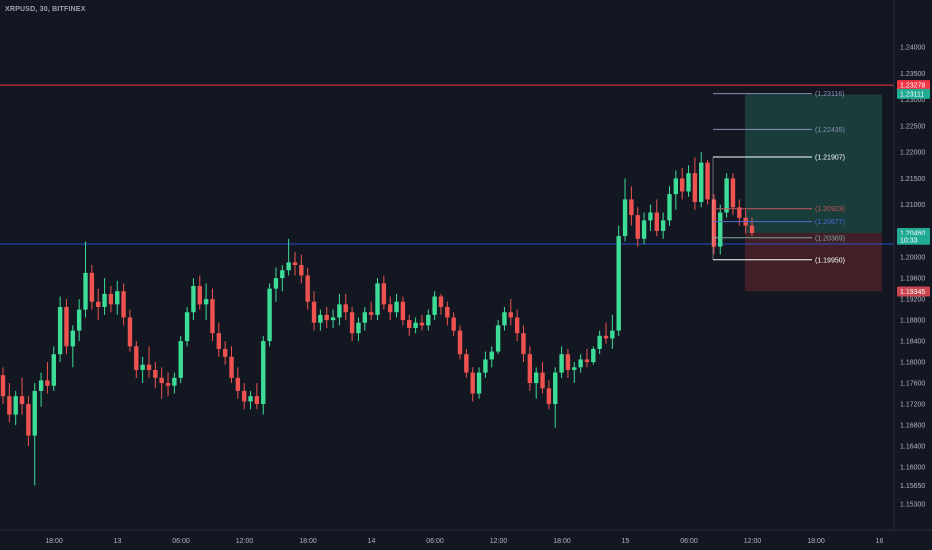 The image size is (932, 550). What do you see at coordinates (912, 74) in the screenshot?
I see `y-tick-label: 1.23500` at bounding box center [912, 74].